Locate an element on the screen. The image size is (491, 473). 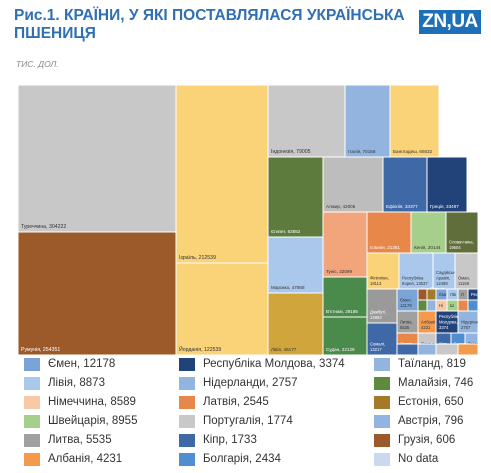
treemap-cell-label: Рес is located at coordinates (474, 294).